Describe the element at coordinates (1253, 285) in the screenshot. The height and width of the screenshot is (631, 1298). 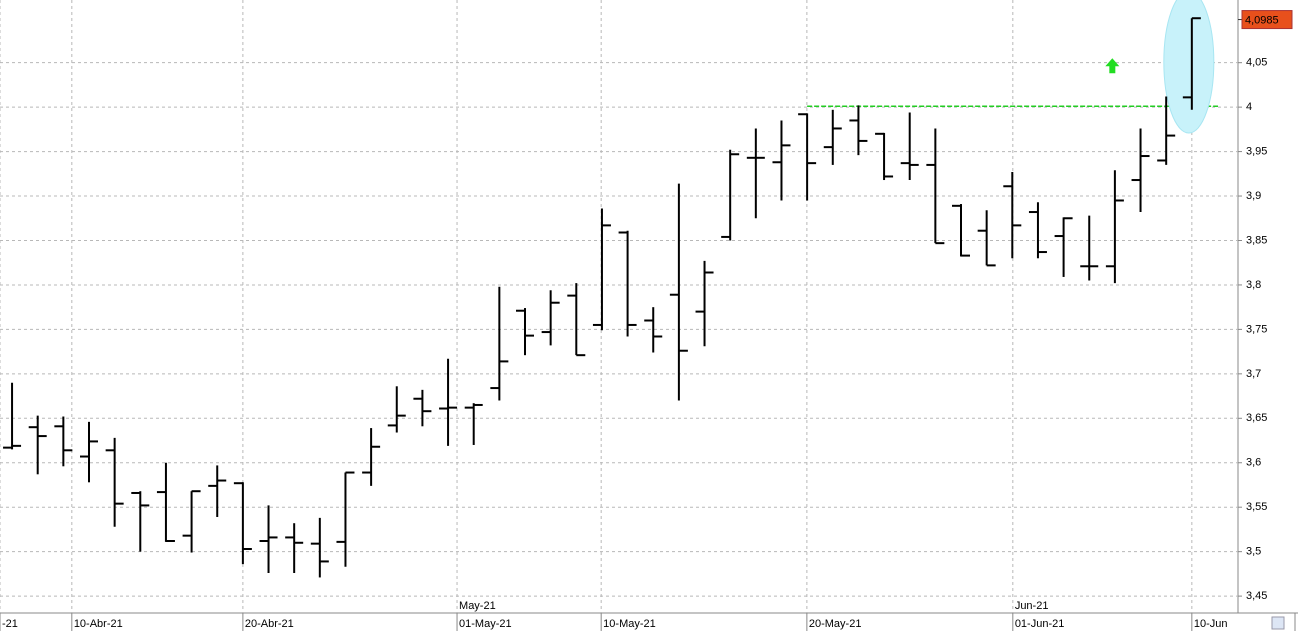
I see `y-tick-label: 3,8` at that location.